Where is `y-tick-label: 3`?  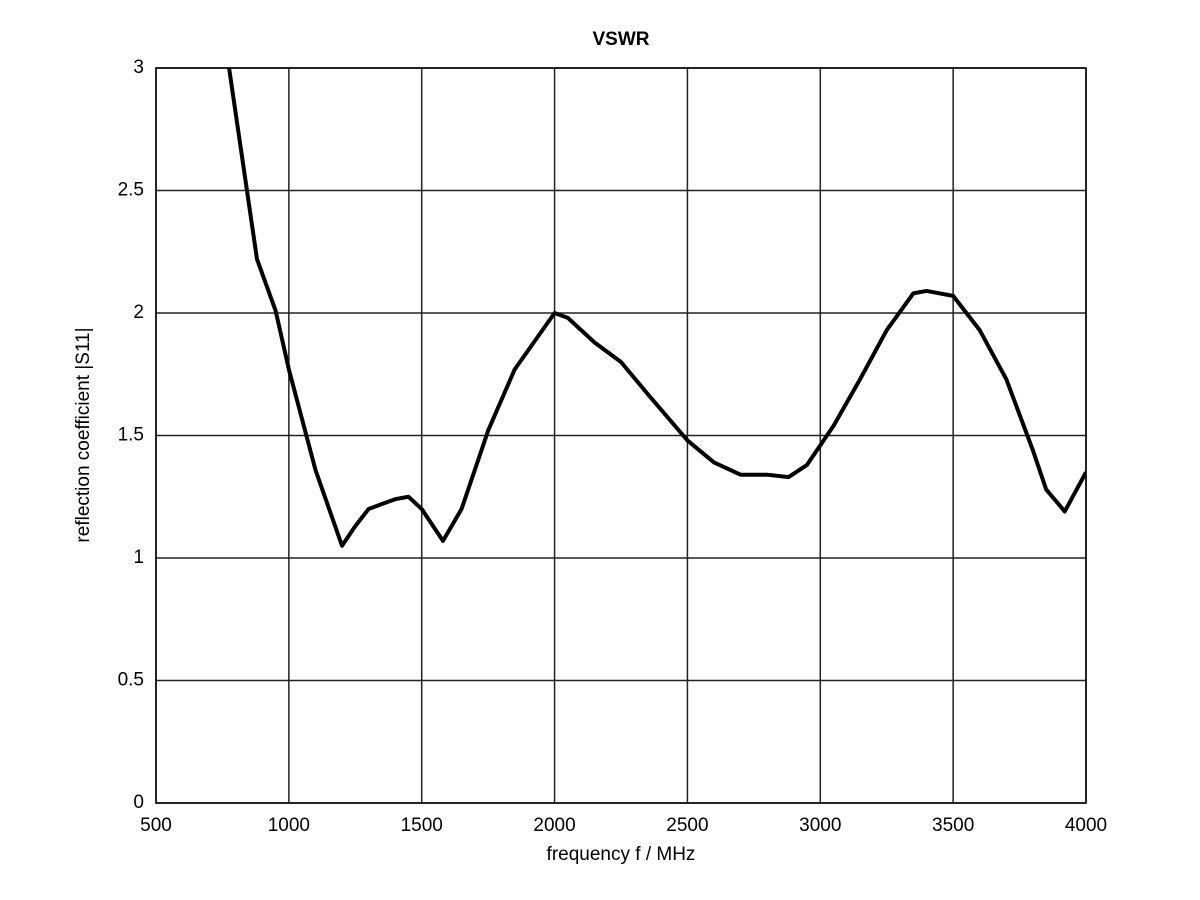
y-tick-label: 3 is located at coordinates (138, 67).